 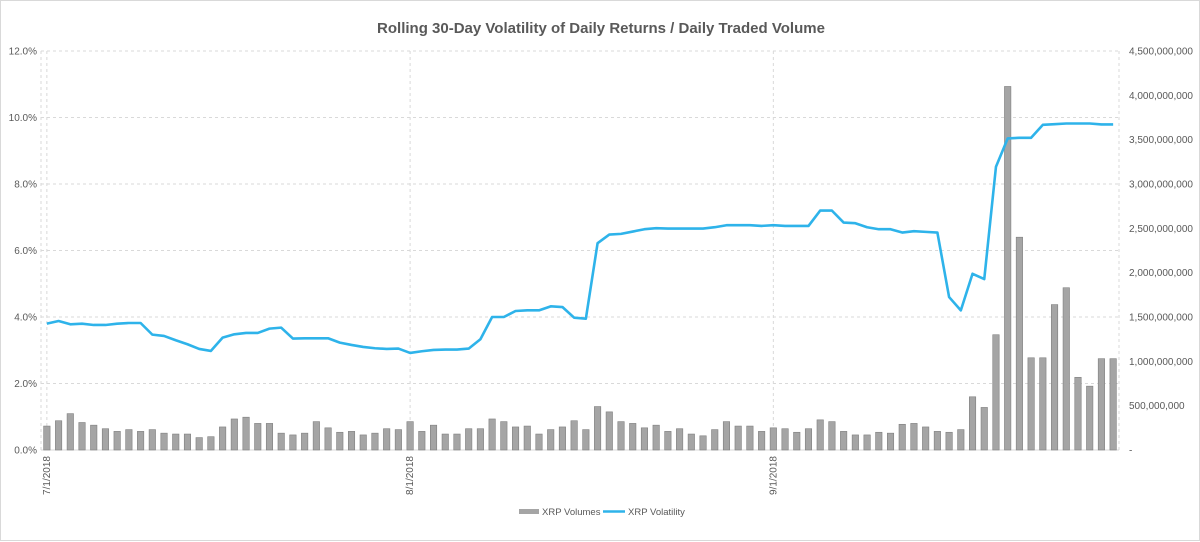 I want to click on right-tick-label: 500,000,000, so click(x=1157, y=406).